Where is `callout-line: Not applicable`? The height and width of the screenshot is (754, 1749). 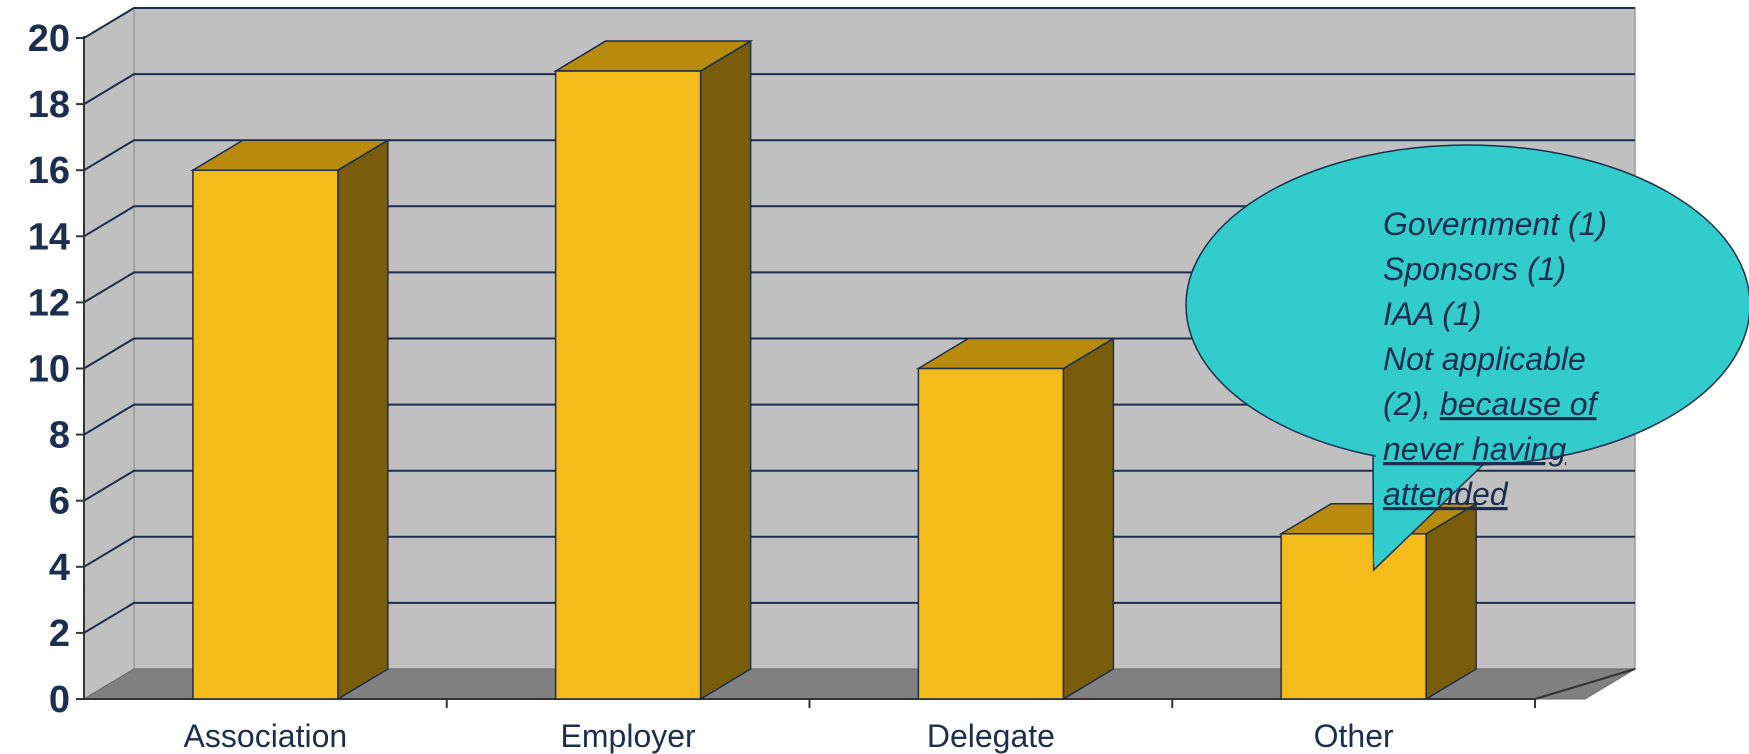 callout-line: Not applicable is located at coordinates (1484, 359).